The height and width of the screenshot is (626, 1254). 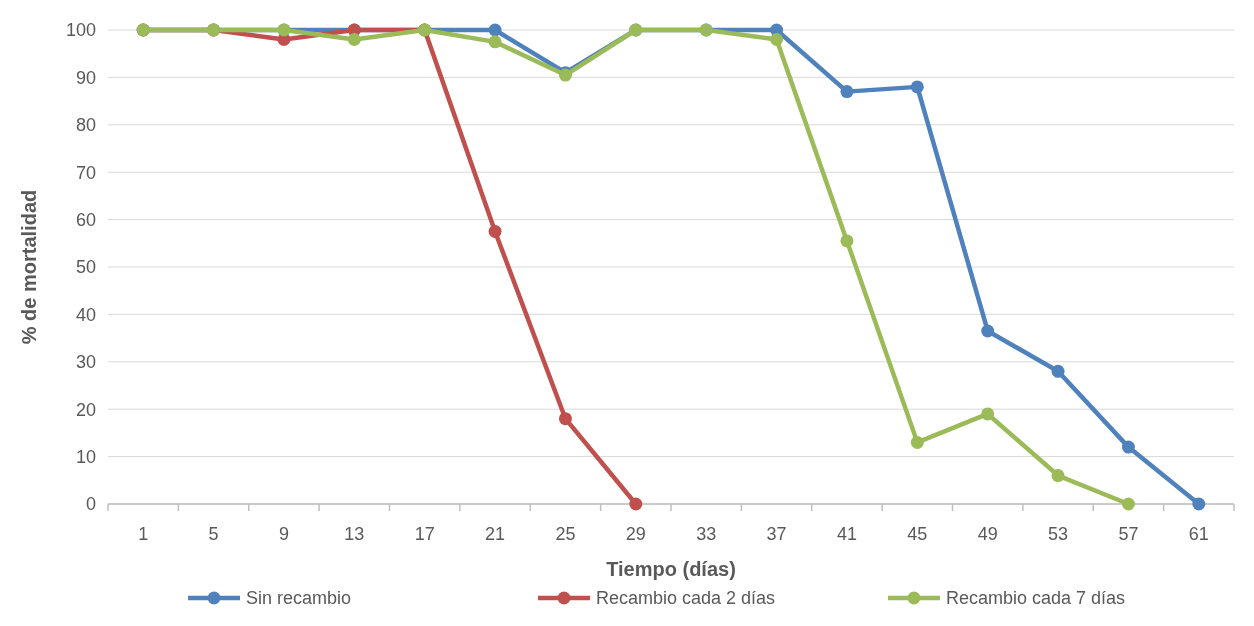 What do you see at coordinates (495, 534) in the screenshot?
I see `x-tick-label: 21` at bounding box center [495, 534].